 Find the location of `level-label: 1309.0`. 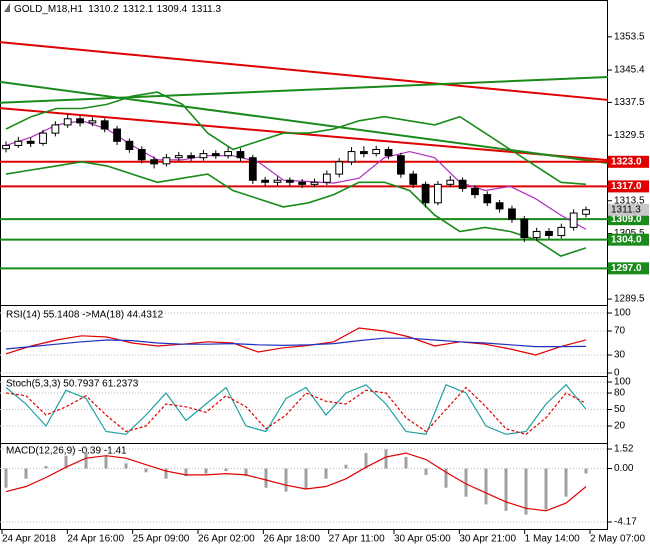

level-label: 1309.0 is located at coordinates (626, 219).